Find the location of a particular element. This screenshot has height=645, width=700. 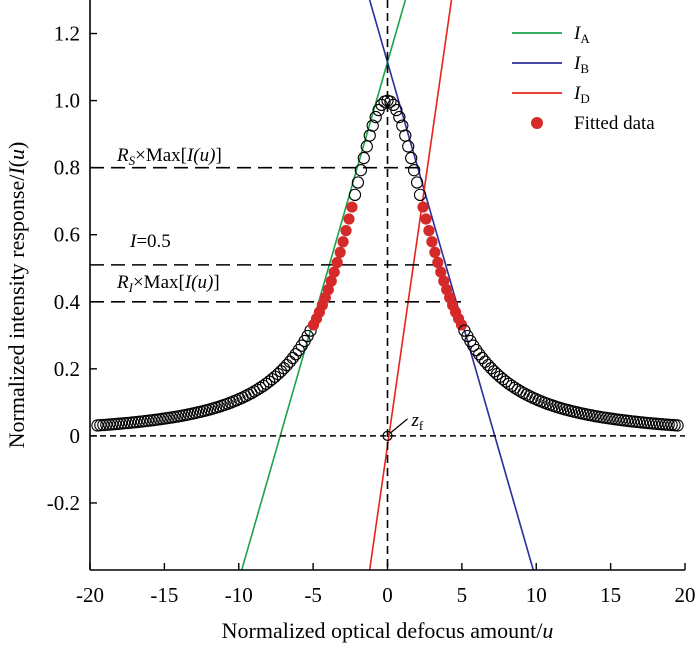

x-tick-label: -5 is located at coordinates (313, 595).